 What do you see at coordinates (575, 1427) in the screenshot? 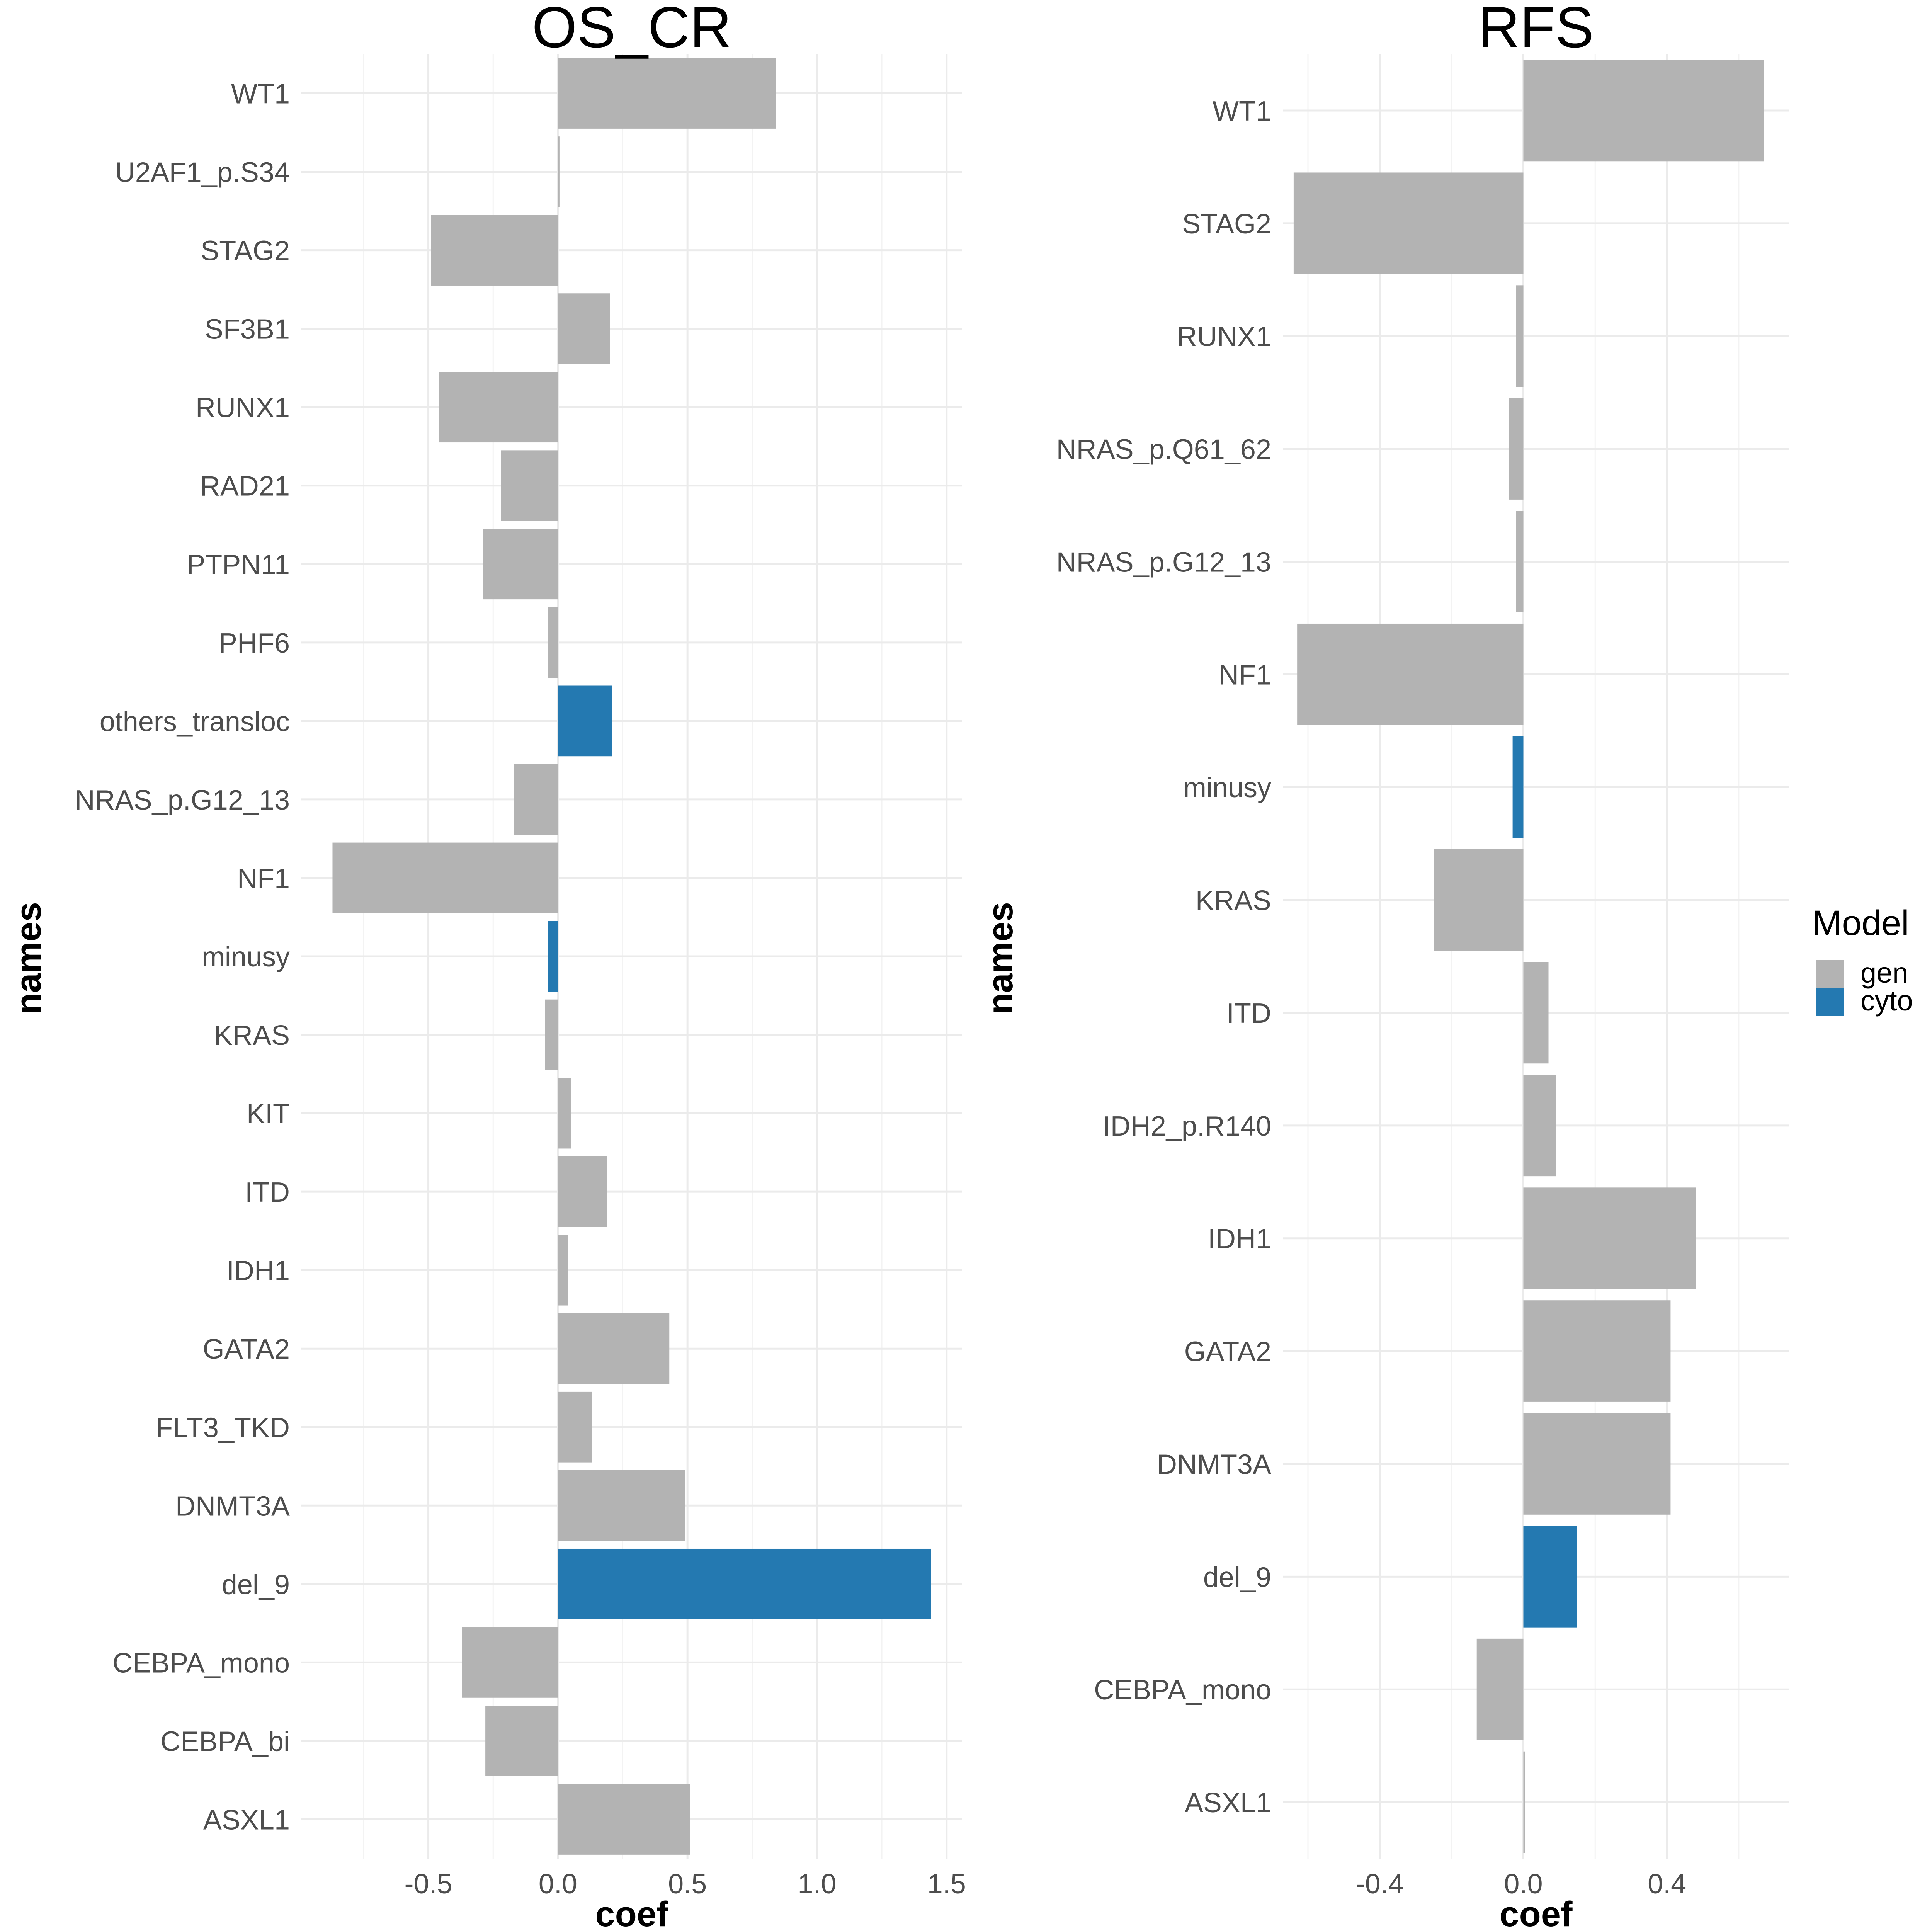
I see `bar-flt3-tkd` at bounding box center [575, 1427].